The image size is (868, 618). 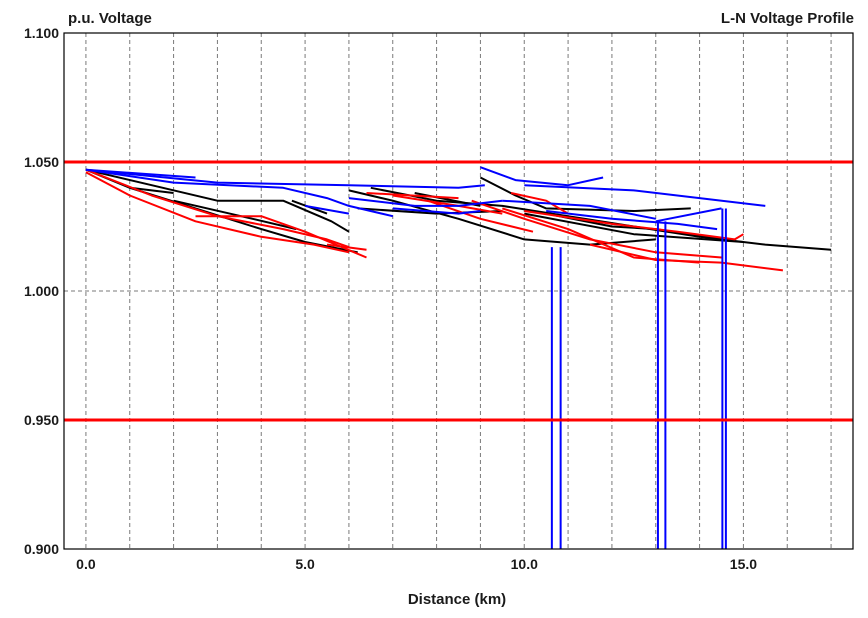 What do you see at coordinates (743, 564) in the screenshot?
I see `x-tick-label: 15.0` at bounding box center [743, 564].